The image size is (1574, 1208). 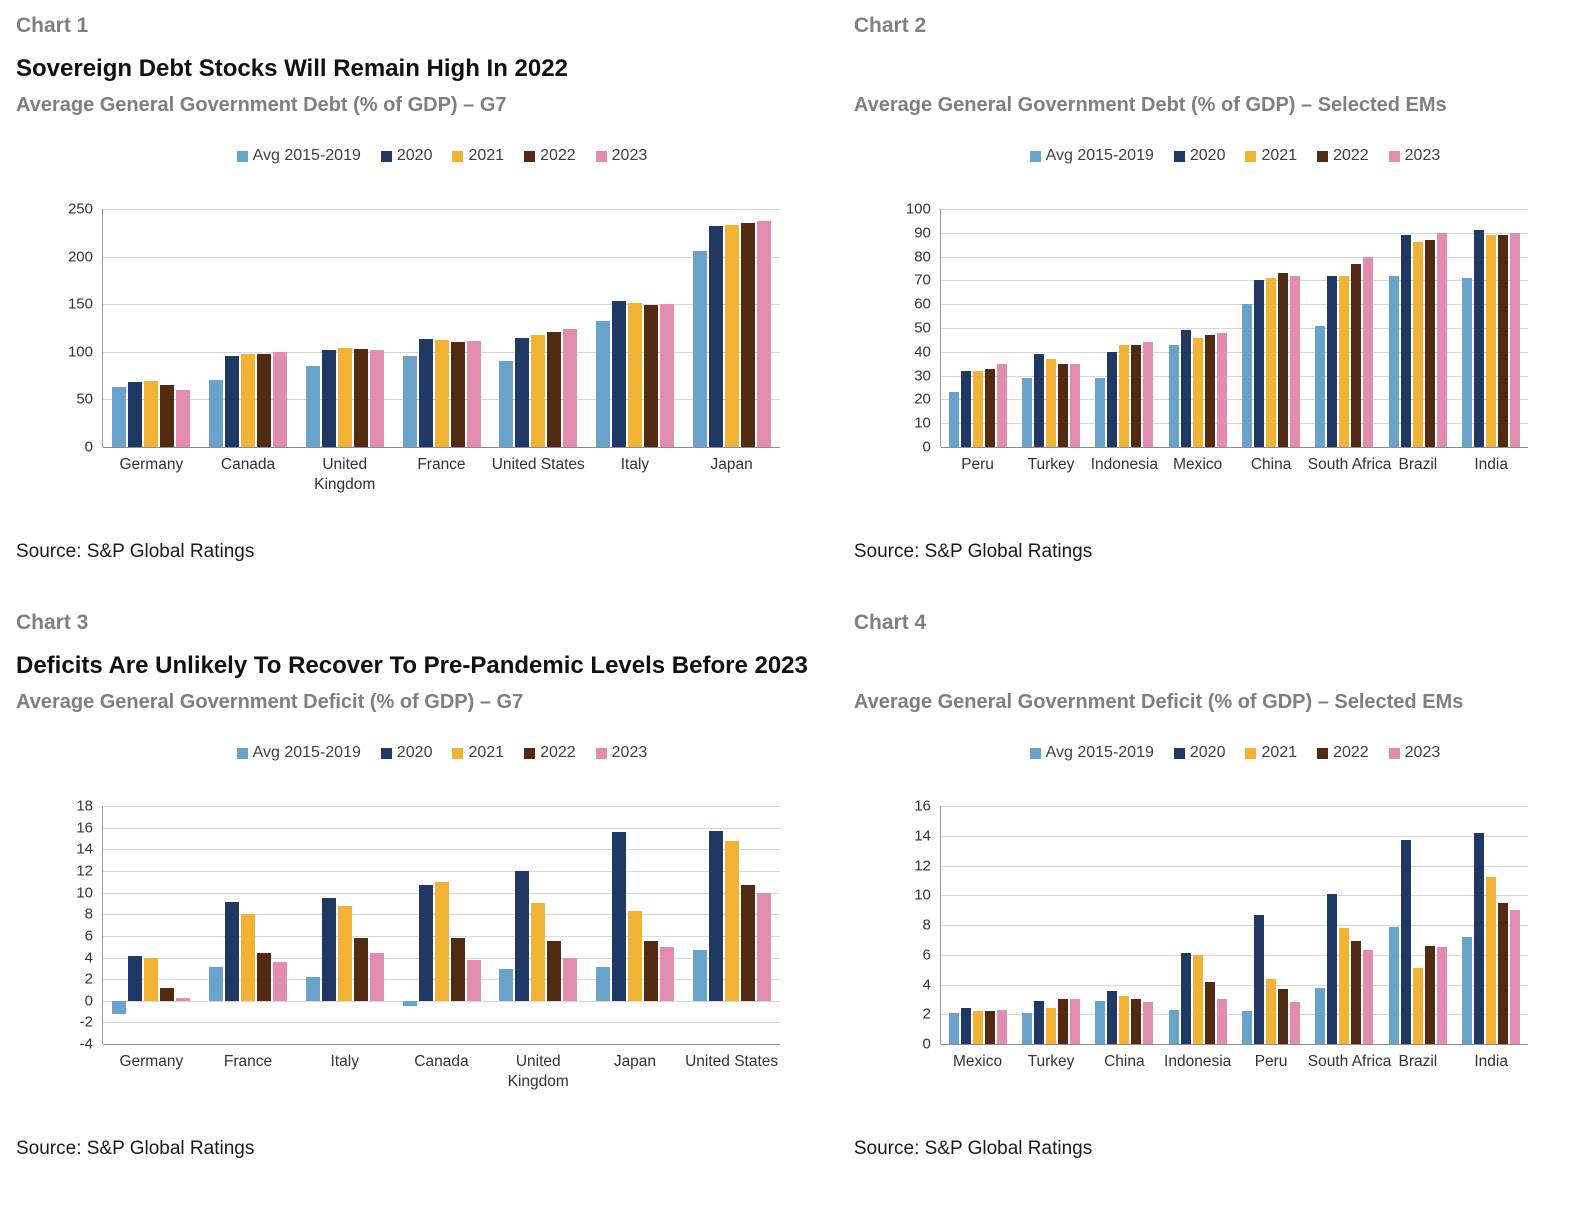 I want to click on y-tick-label: 12, so click(x=922, y=865).